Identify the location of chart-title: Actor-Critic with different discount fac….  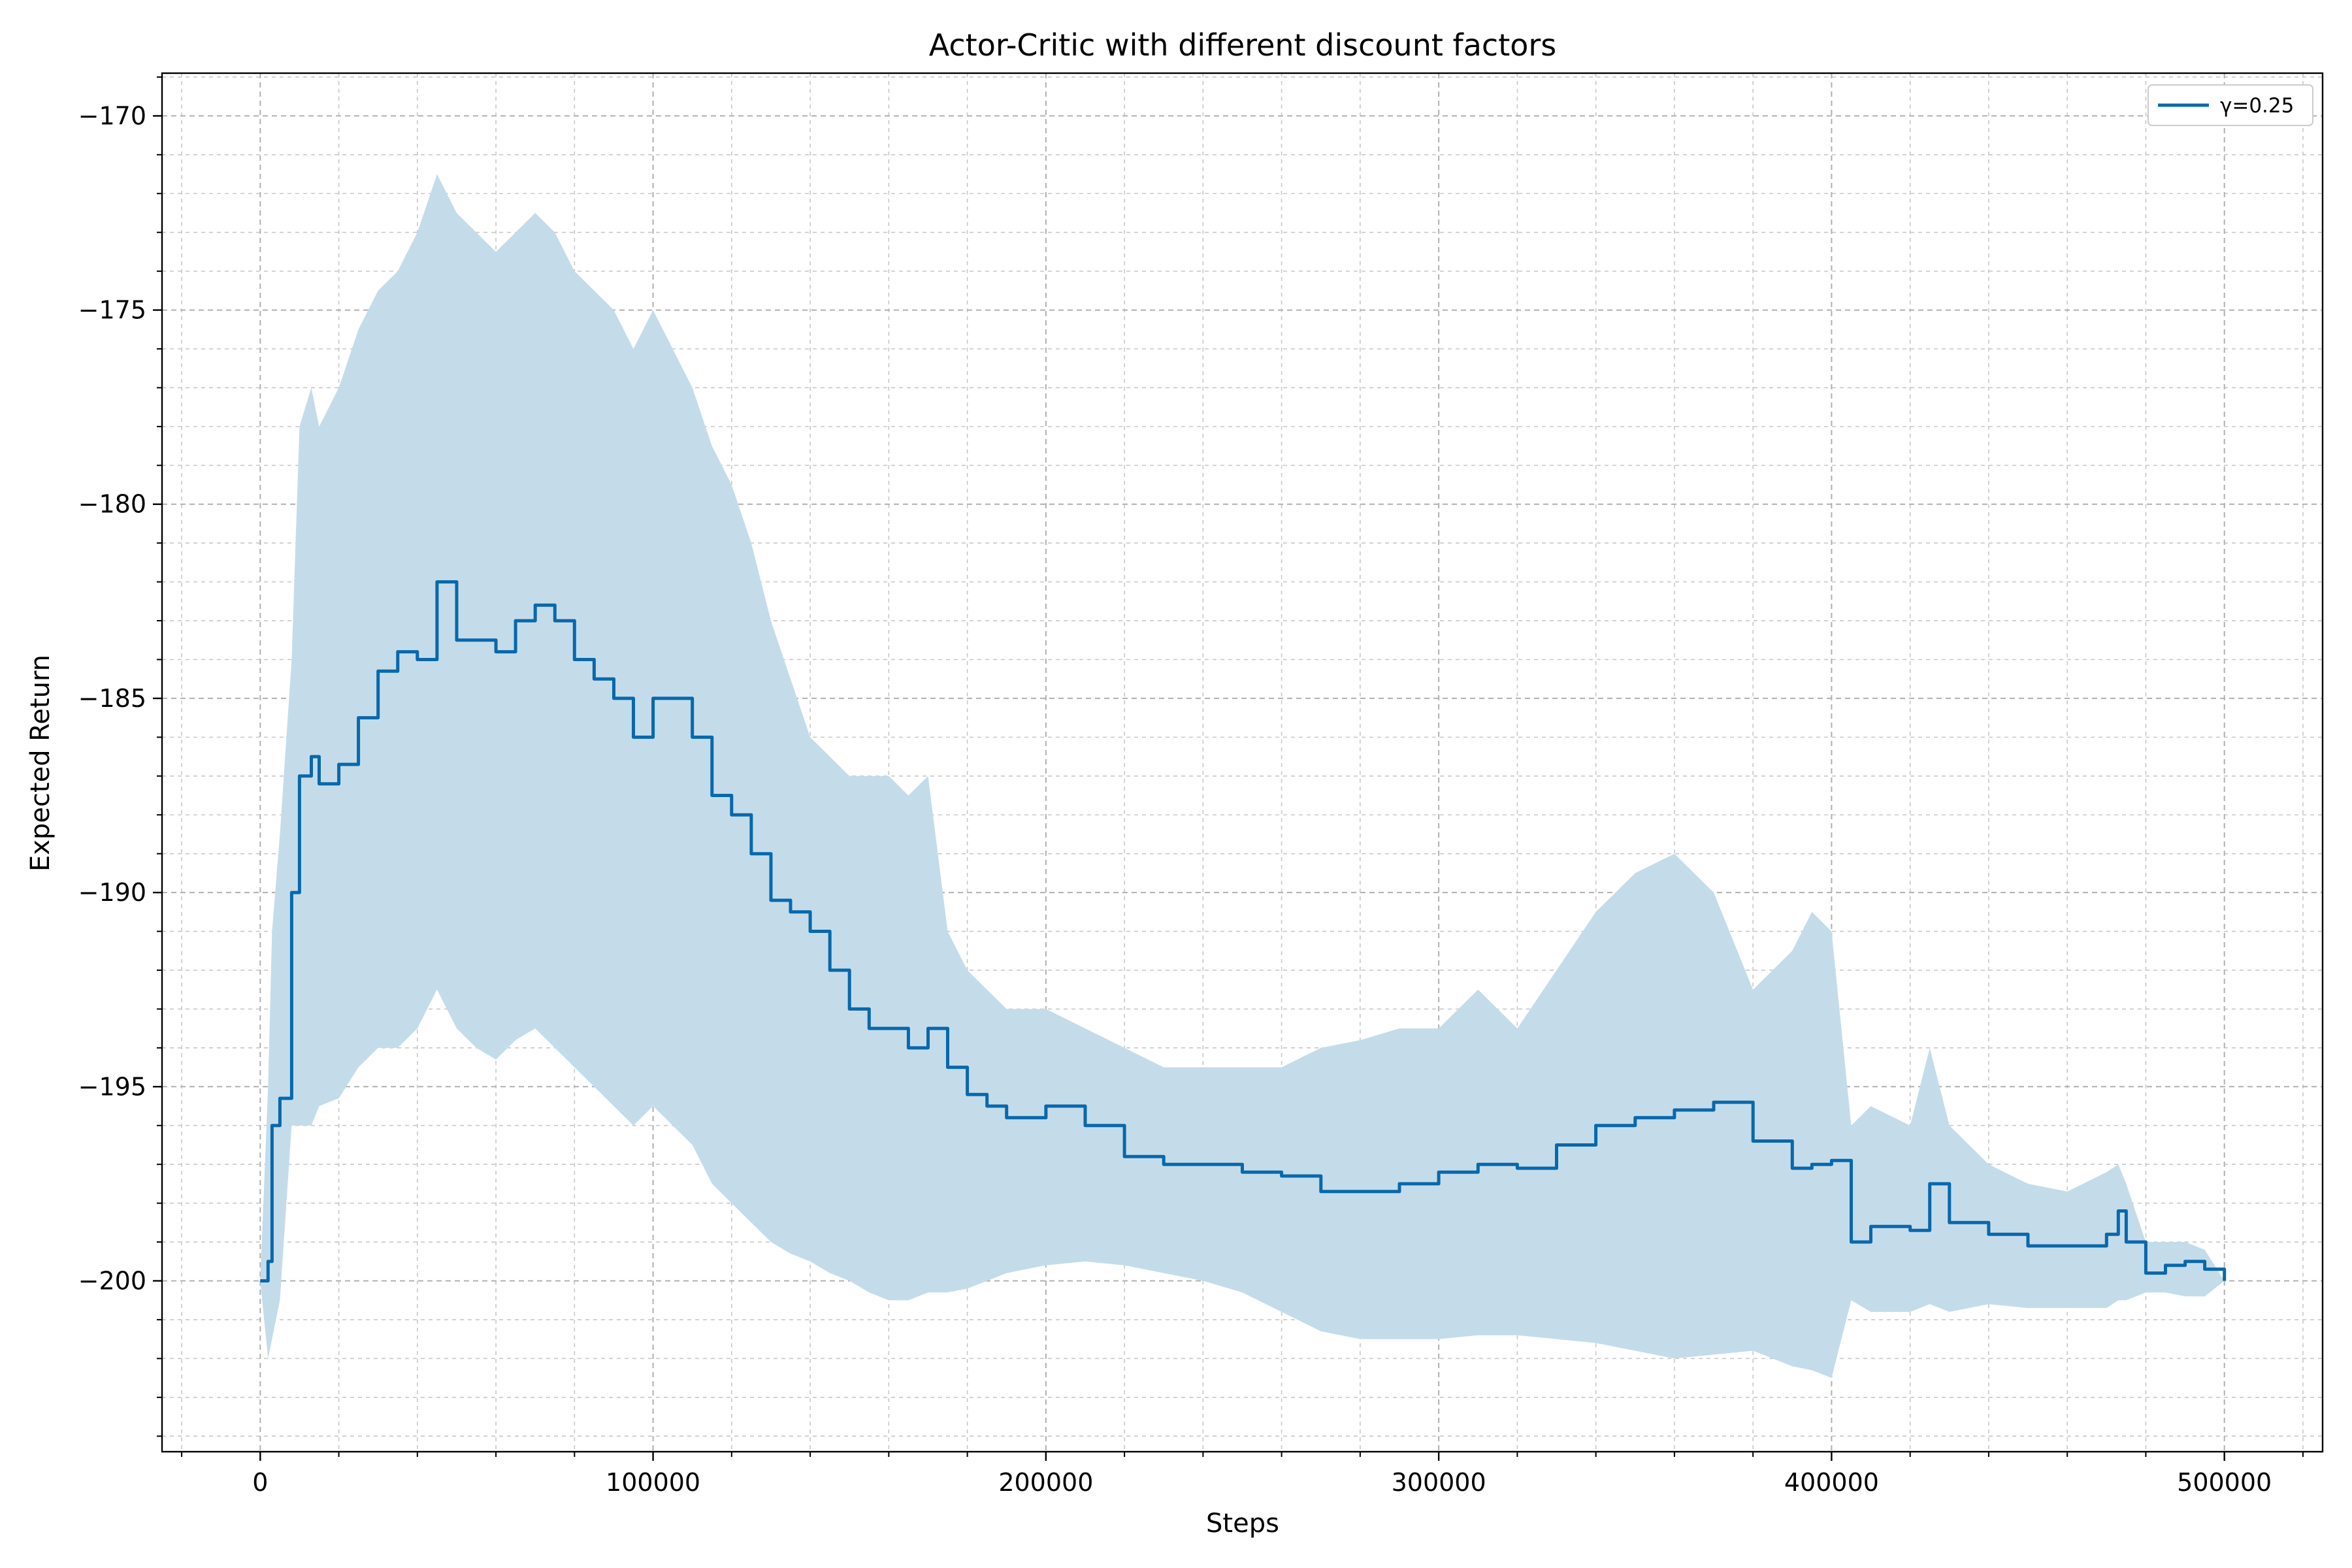
(1243, 45).